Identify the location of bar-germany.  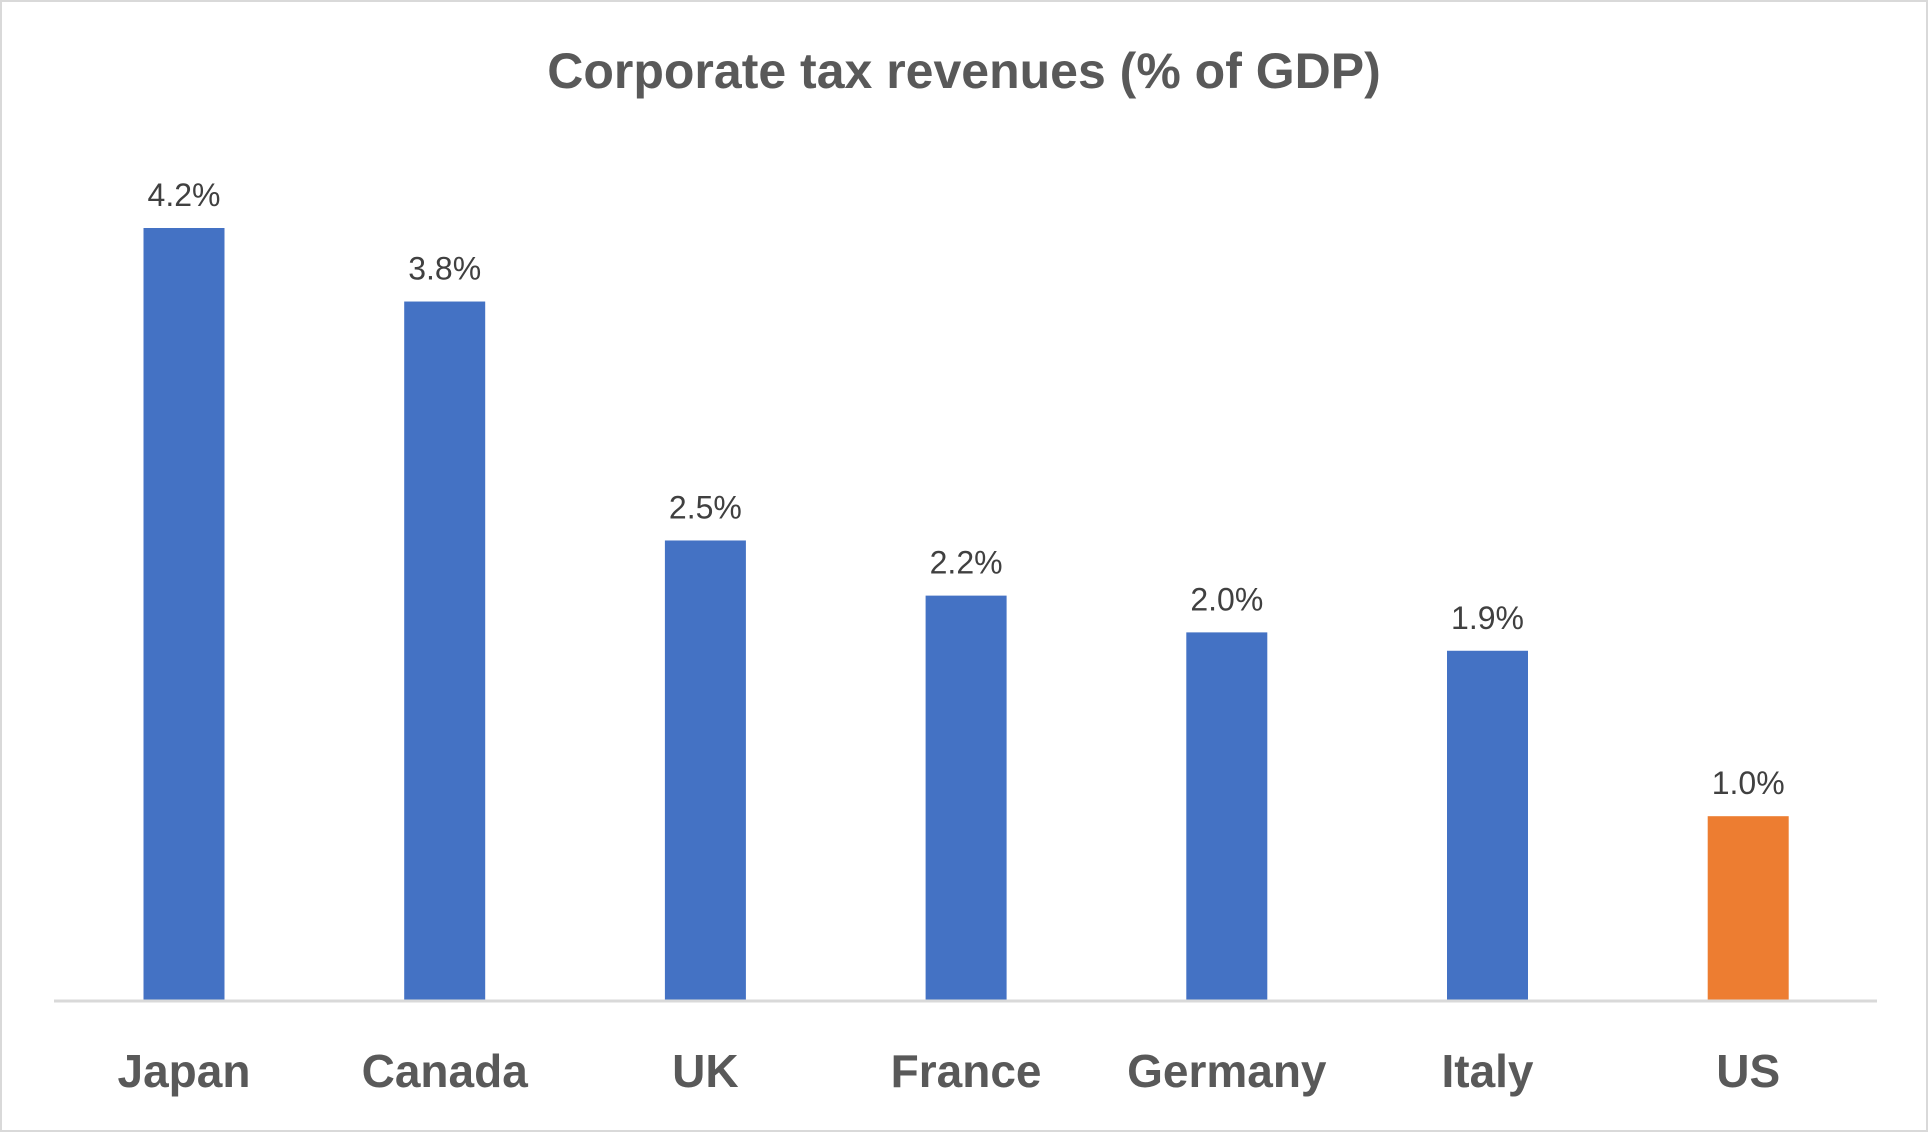
(1227, 816).